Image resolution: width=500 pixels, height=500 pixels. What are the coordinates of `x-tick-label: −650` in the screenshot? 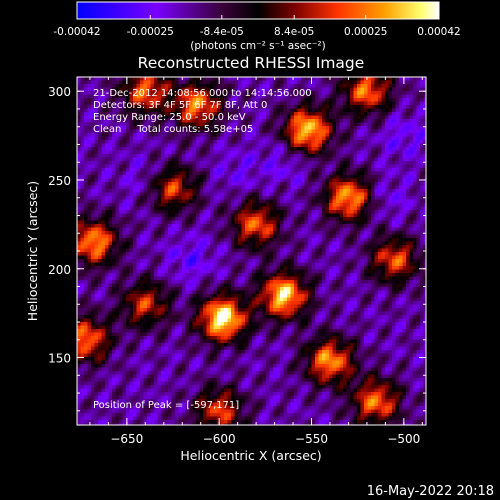 It's located at (126, 439).